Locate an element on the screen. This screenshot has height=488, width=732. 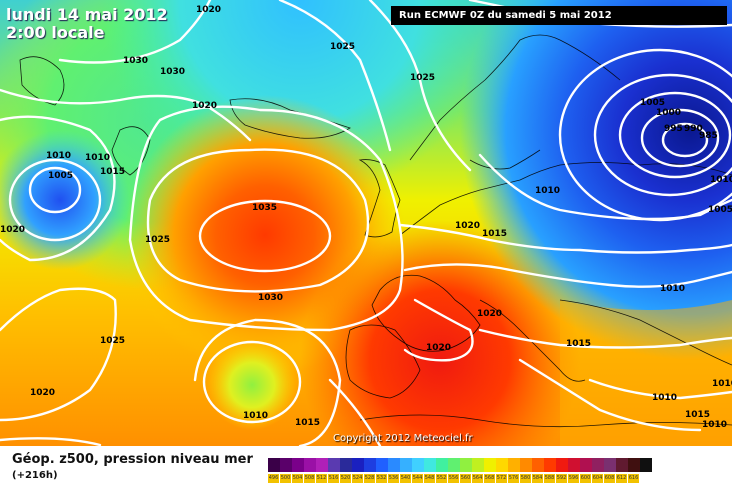
scale-tick-label: 600 is located at coordinates (586, 478).